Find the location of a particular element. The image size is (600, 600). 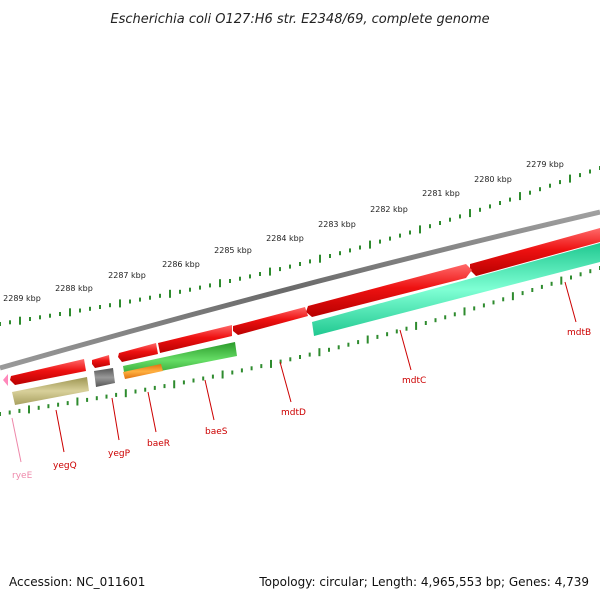

feature-gray is located at coordinates (104, 377).